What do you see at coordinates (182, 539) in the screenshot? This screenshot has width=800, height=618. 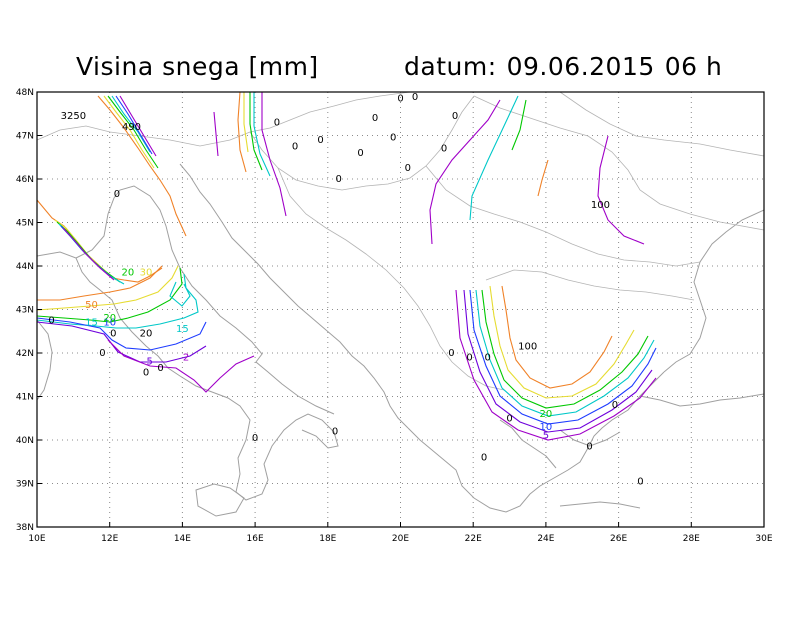 I see `x-tick-label: 14E` at bounding box center [182, 539].